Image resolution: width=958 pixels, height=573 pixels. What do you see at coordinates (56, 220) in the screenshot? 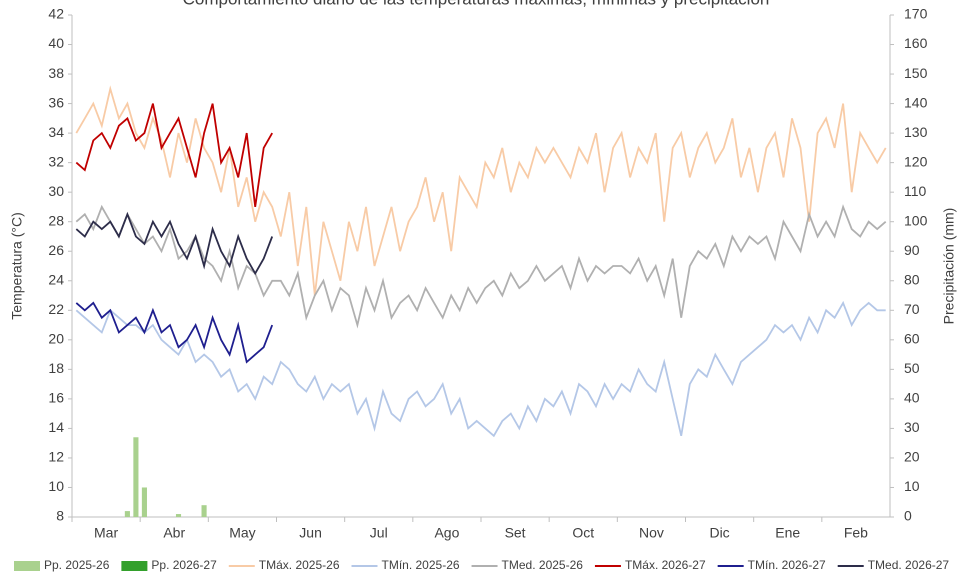
I see `y-tick-label: 28` at bounding box center [56, 220].